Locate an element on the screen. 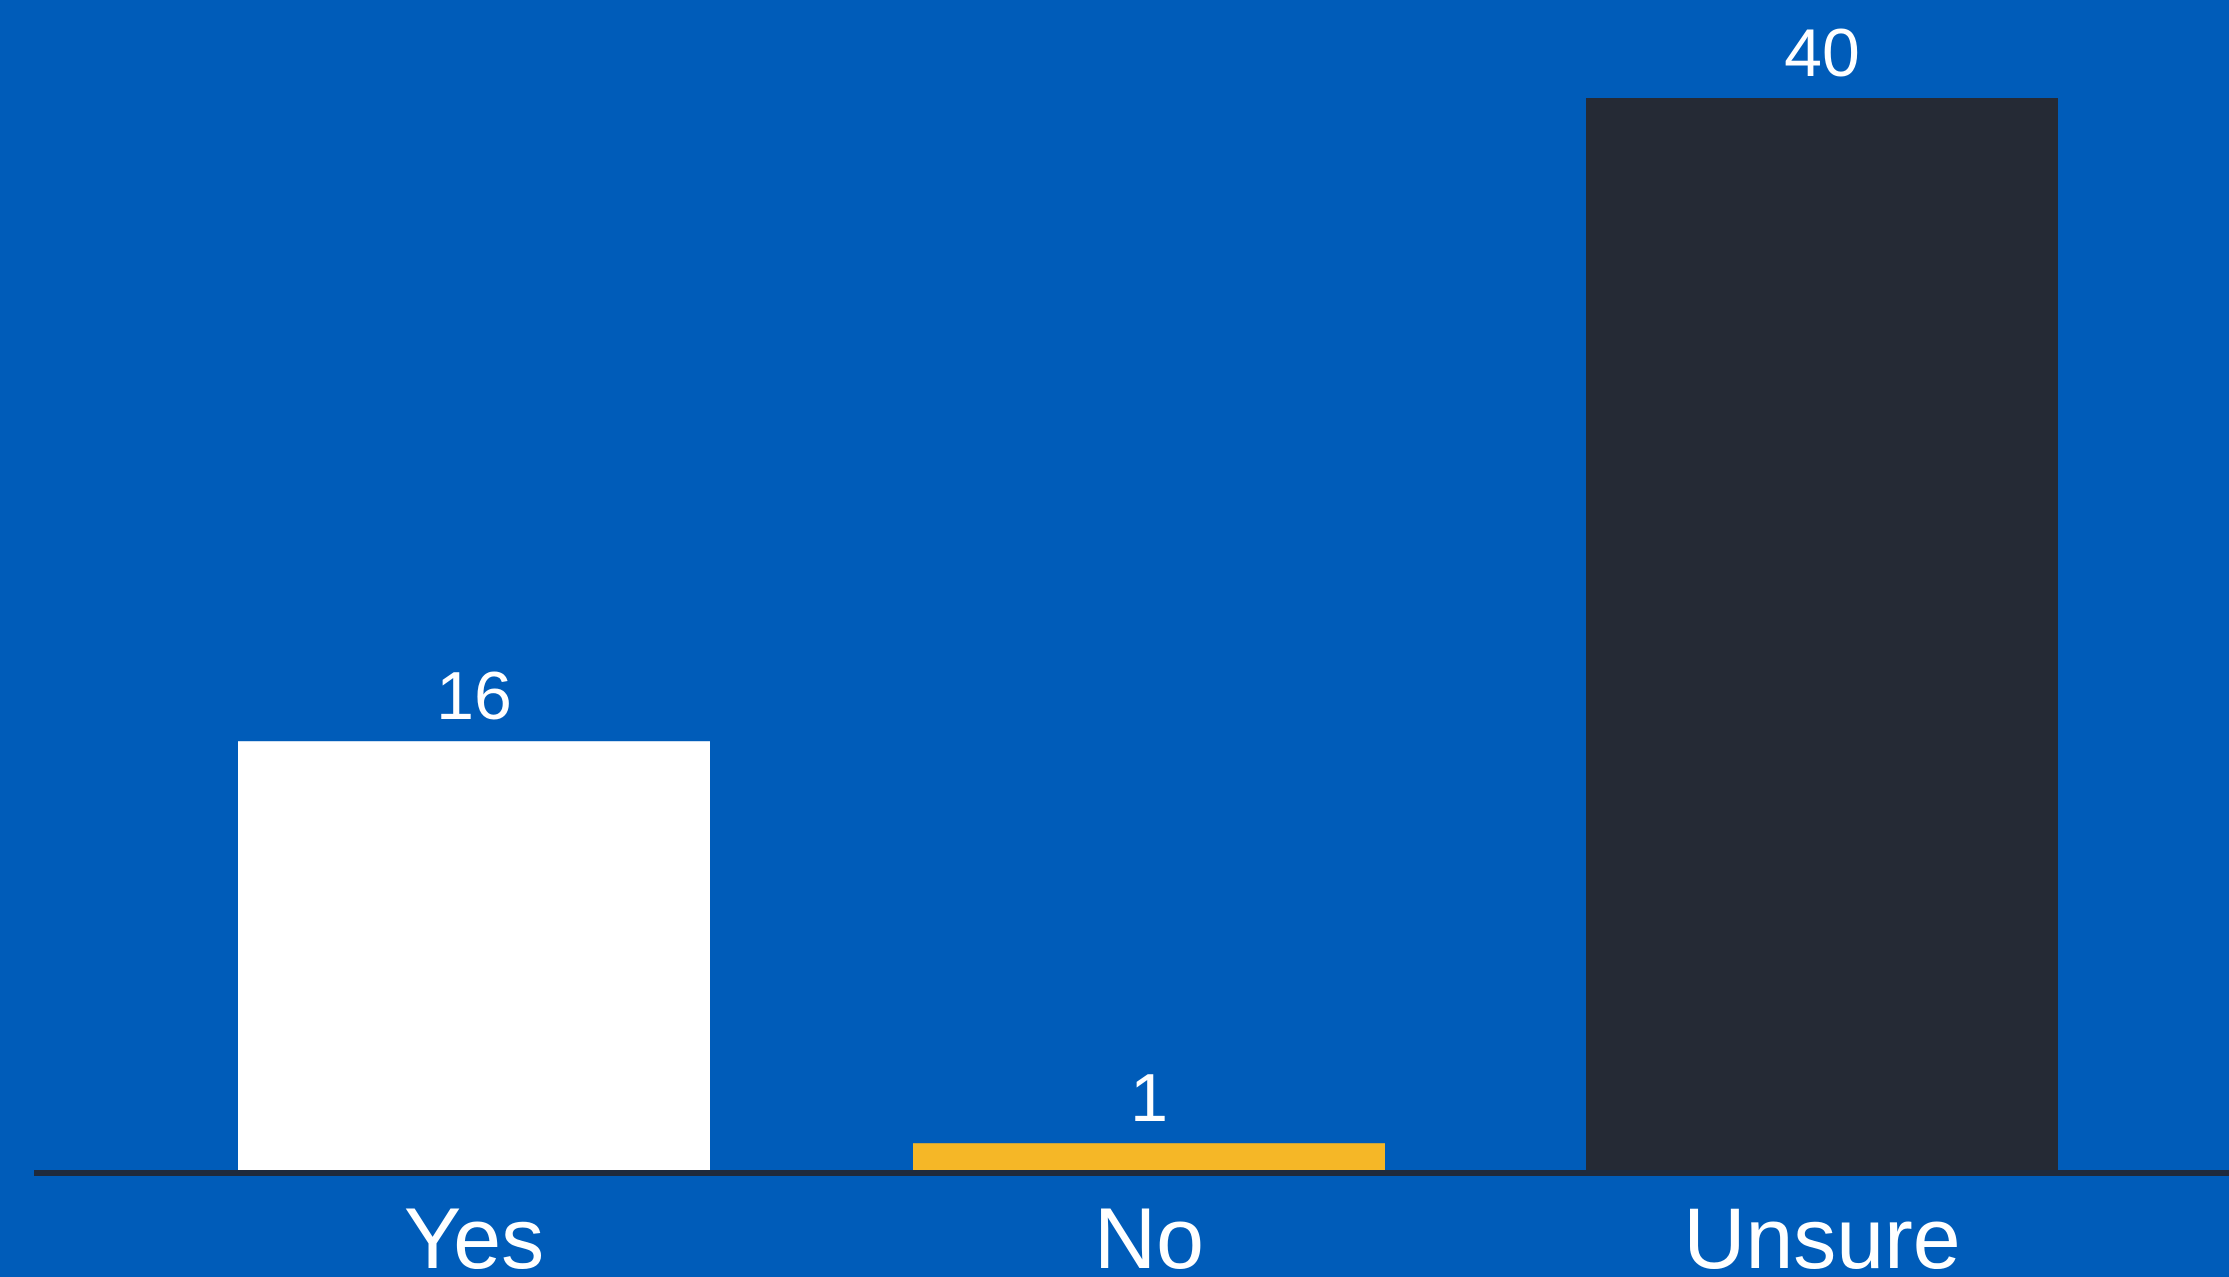 The image size is (2229, 1277). value-label-no: 1 is located at coordinates (1149, 1098).